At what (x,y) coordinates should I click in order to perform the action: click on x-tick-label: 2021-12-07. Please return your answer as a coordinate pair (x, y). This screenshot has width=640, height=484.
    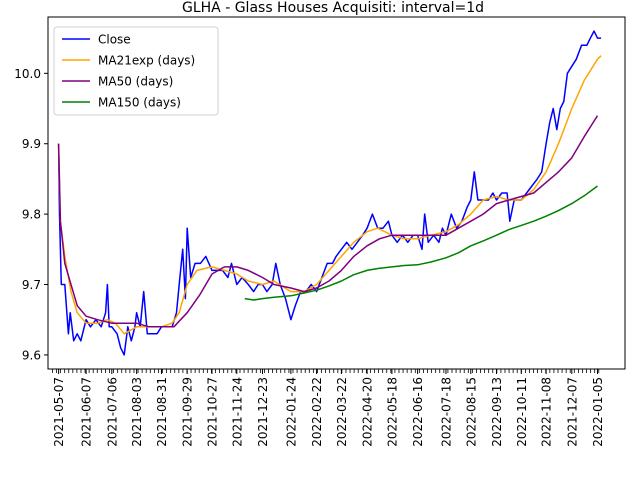
    Looking at the image, I should click on (572, 412).